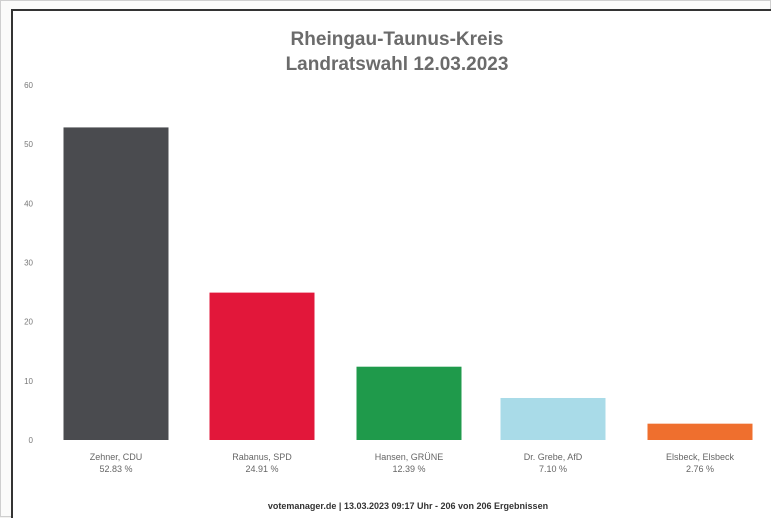 The width and height of the screenshot is (771, 518). What do you see at coordinates (115, 469) in the screenshot?
I see `value-label: 52.83 %` at bounding box center [115, 469].